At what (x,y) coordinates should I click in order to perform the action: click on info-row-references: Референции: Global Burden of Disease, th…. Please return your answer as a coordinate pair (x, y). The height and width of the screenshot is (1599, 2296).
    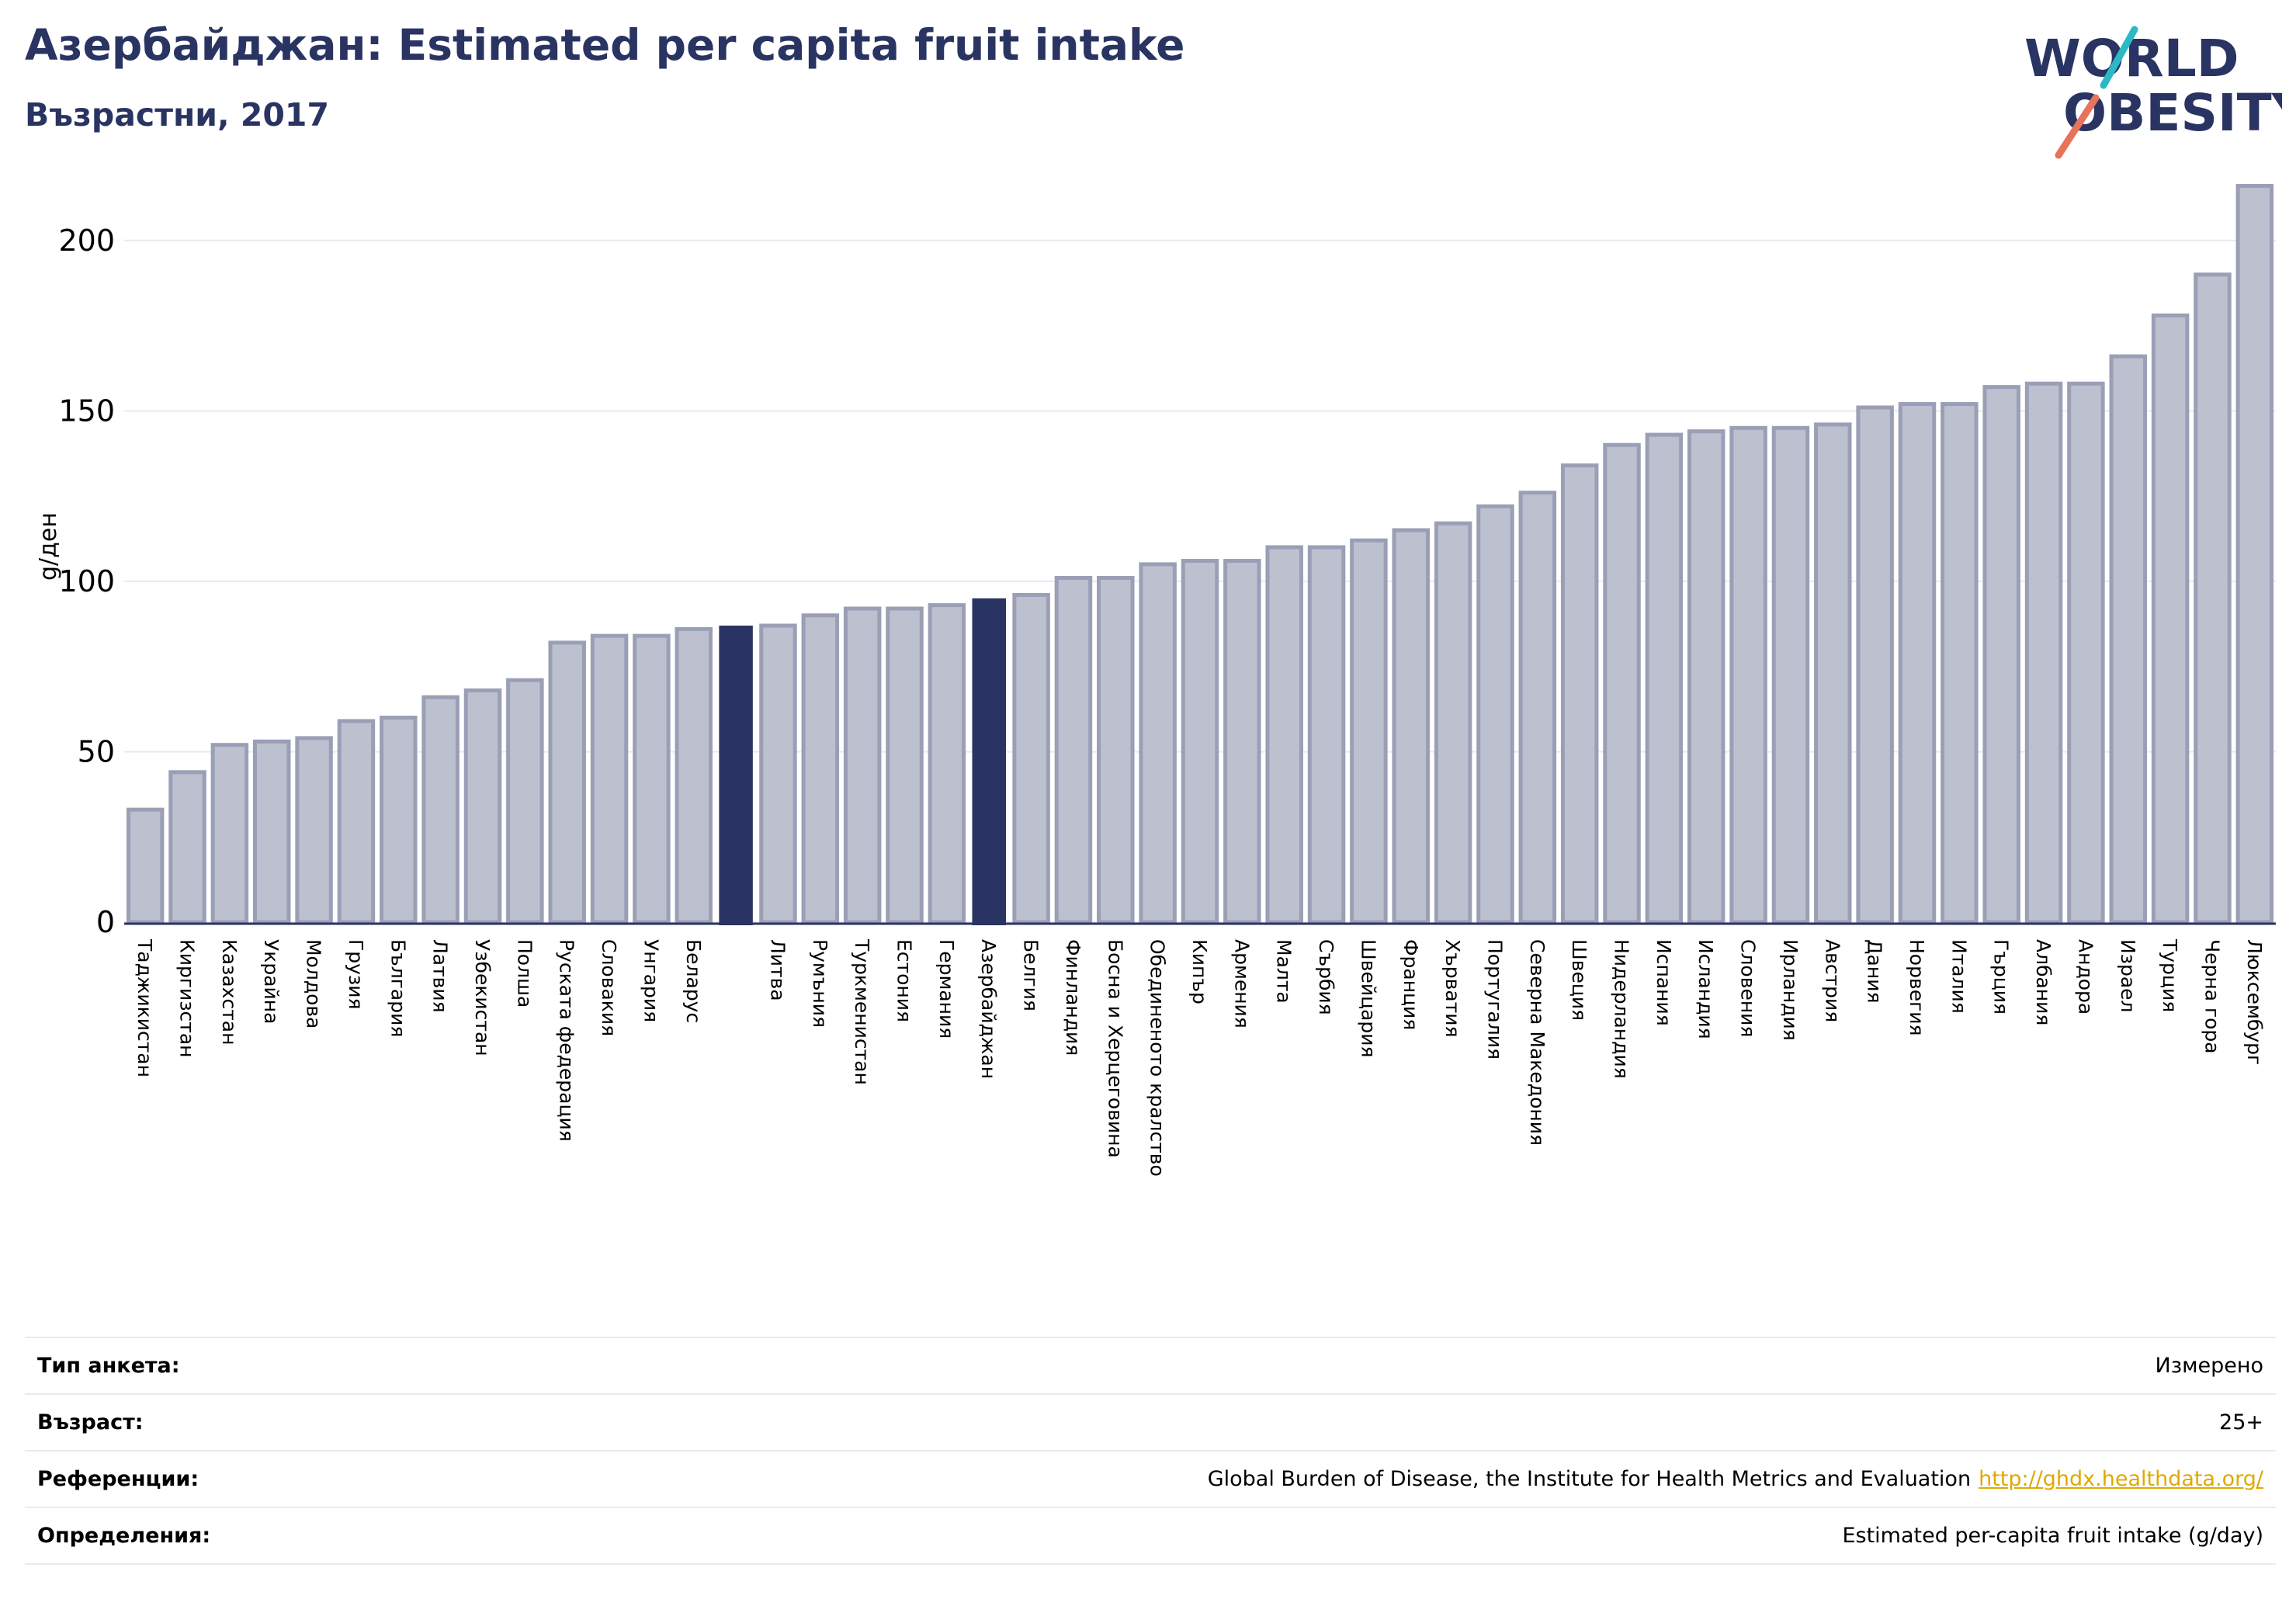
    Looking at the image, I should click on (1150, 1478).